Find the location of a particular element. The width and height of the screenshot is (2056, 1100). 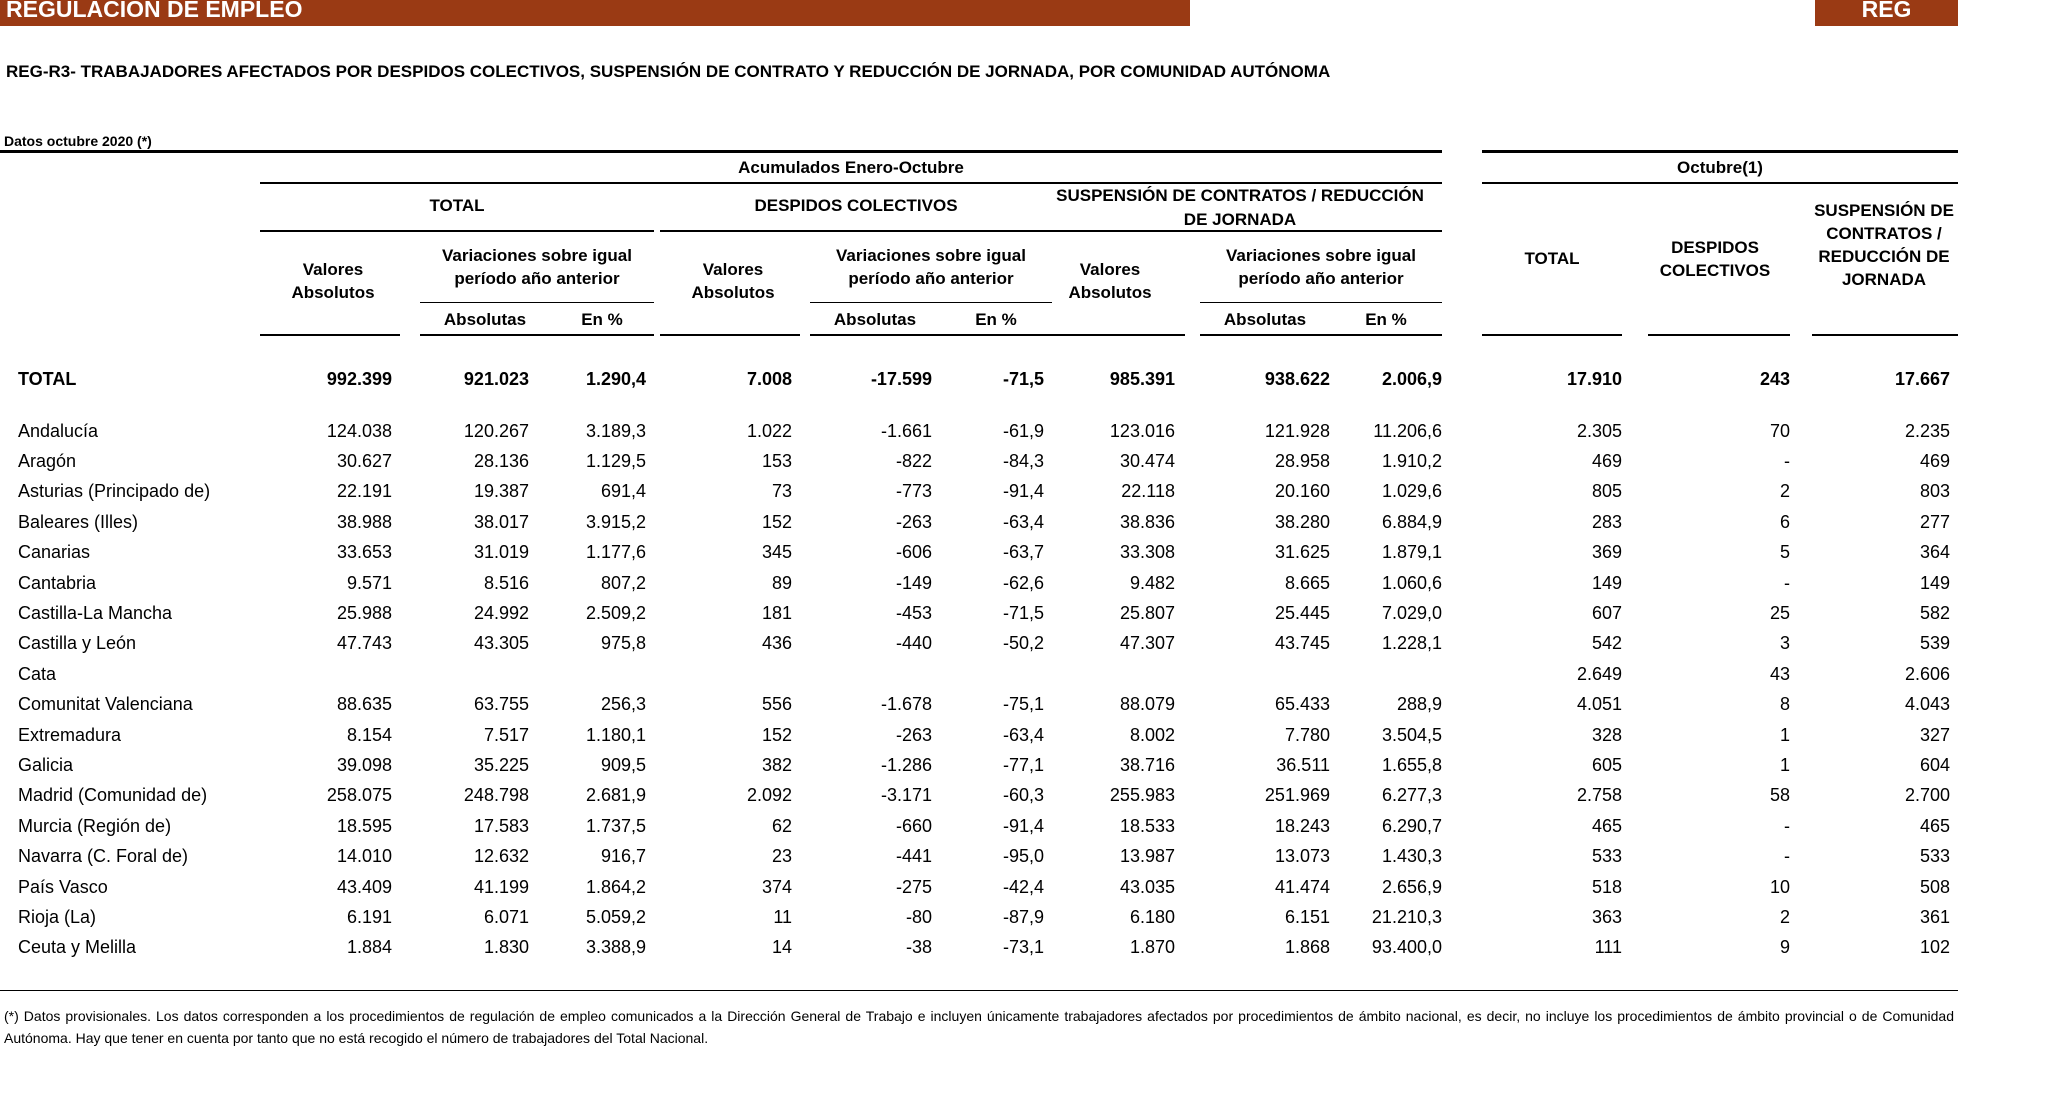

header-rule-october is located at coordinates (1720, 151).